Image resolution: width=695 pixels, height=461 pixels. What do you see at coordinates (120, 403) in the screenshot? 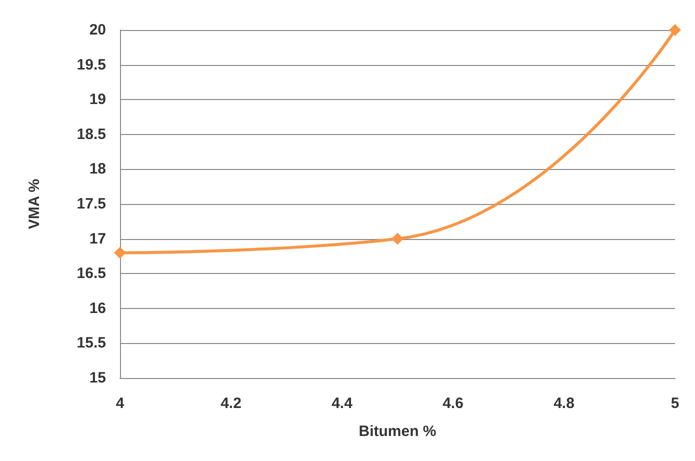
I see `x-tick-label: 4` at bounding box center [120, 403].